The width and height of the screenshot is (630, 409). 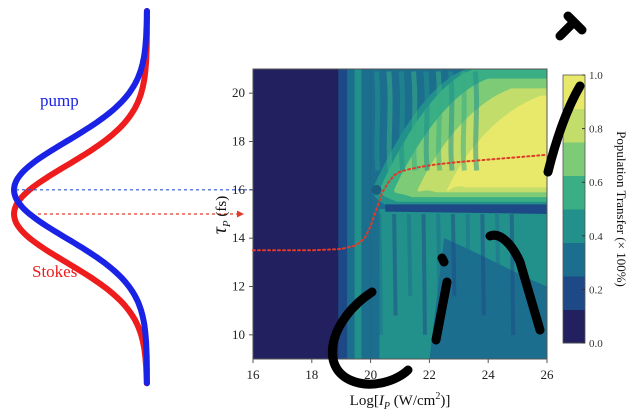 What do you see at coordinates (238, 141) in the screenshot?
I see `y-tick-label: 18` at bounding box center [238, 141].